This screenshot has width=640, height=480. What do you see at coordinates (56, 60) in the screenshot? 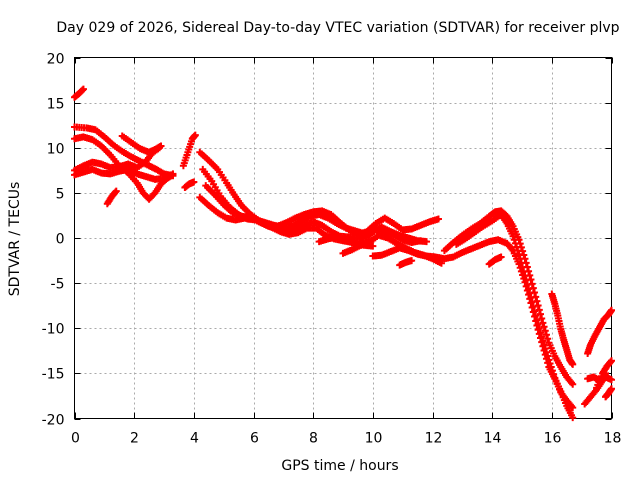
I see `y-tick-label: 20` at bounding box center [56, 60].